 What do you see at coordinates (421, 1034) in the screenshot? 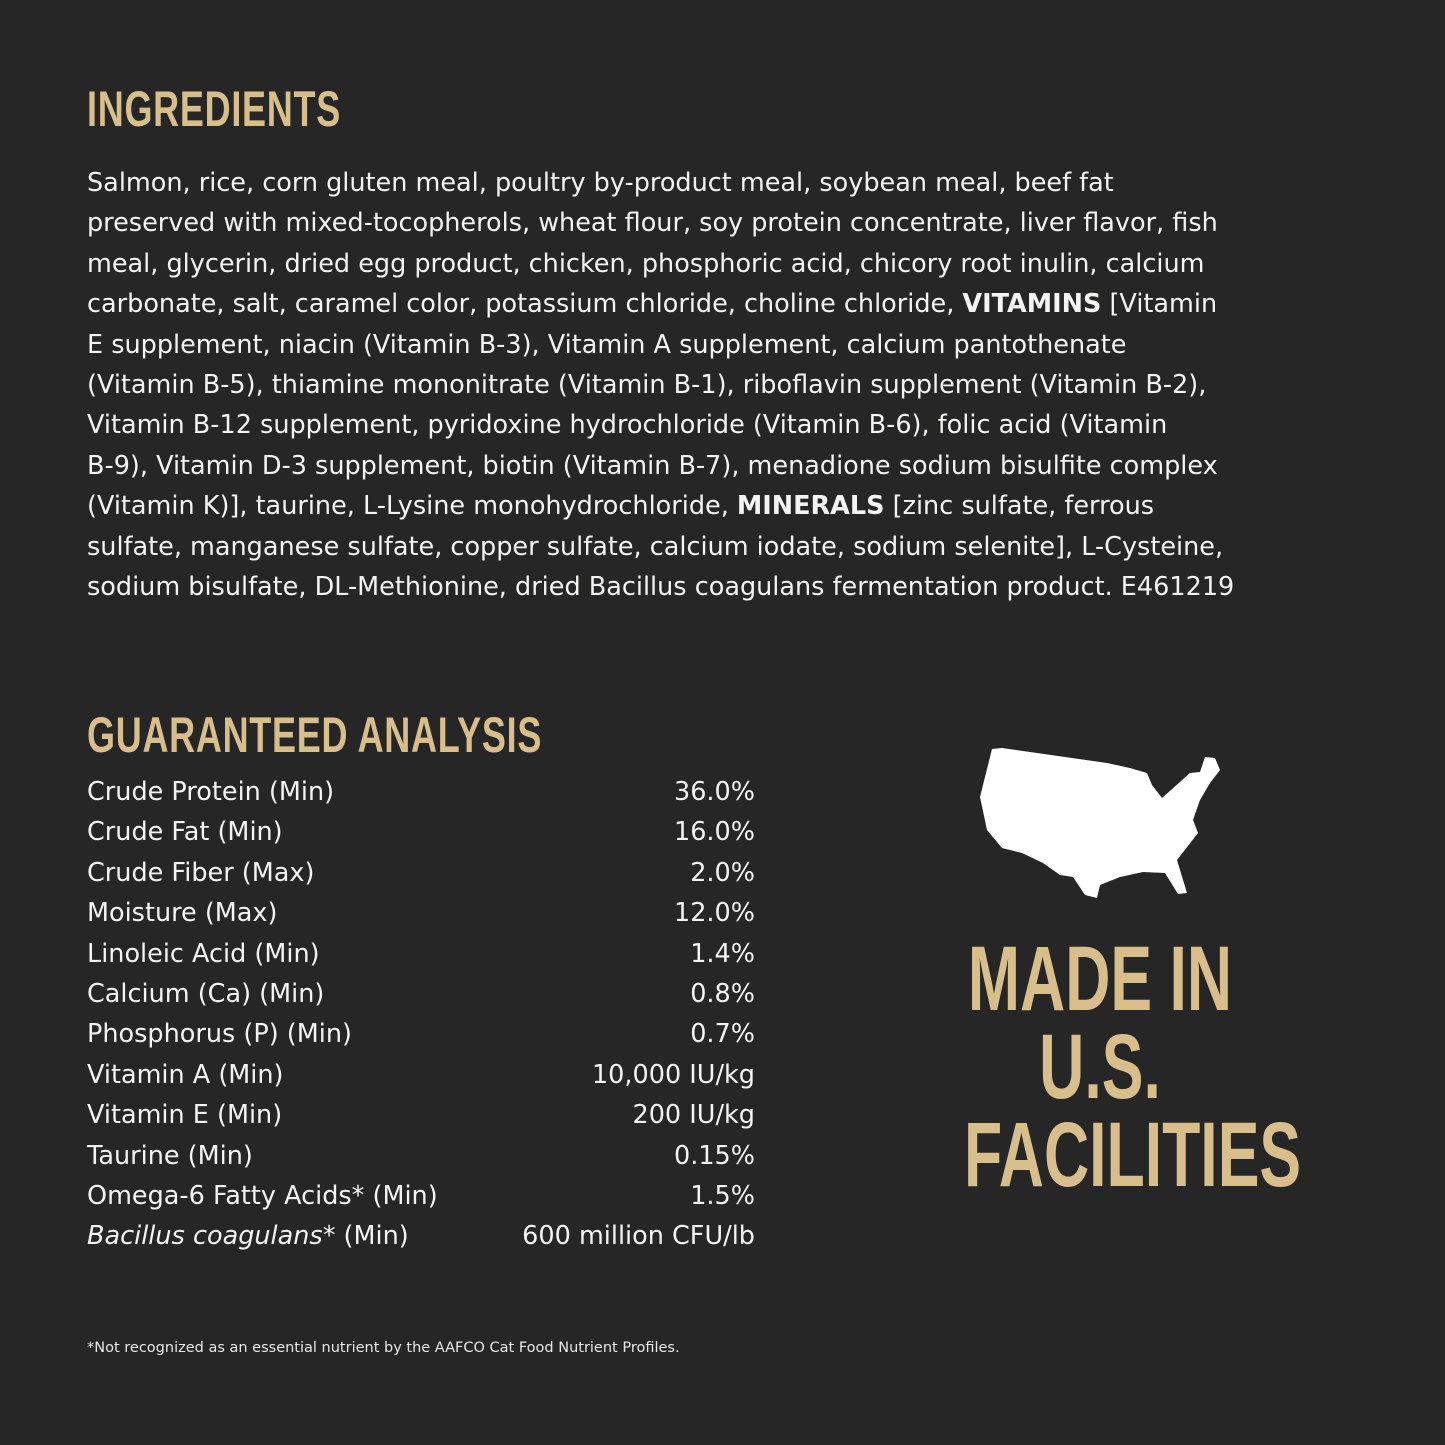
I see `analysis-row: Phosphorus (P) (Min) 0.7%` at bounding box center [421, 1034].